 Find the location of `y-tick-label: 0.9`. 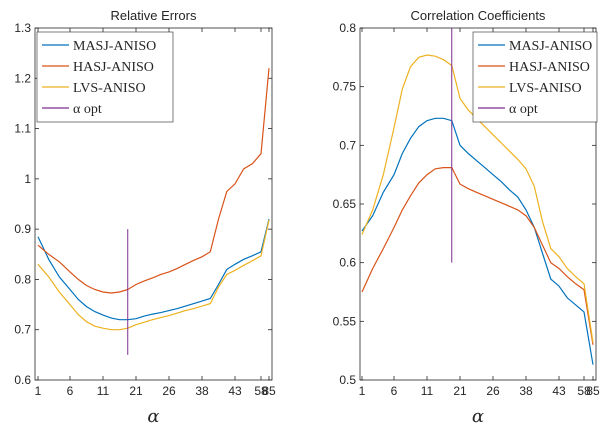

y-tick-label: 0.9 is located at coordinates (22, 229).